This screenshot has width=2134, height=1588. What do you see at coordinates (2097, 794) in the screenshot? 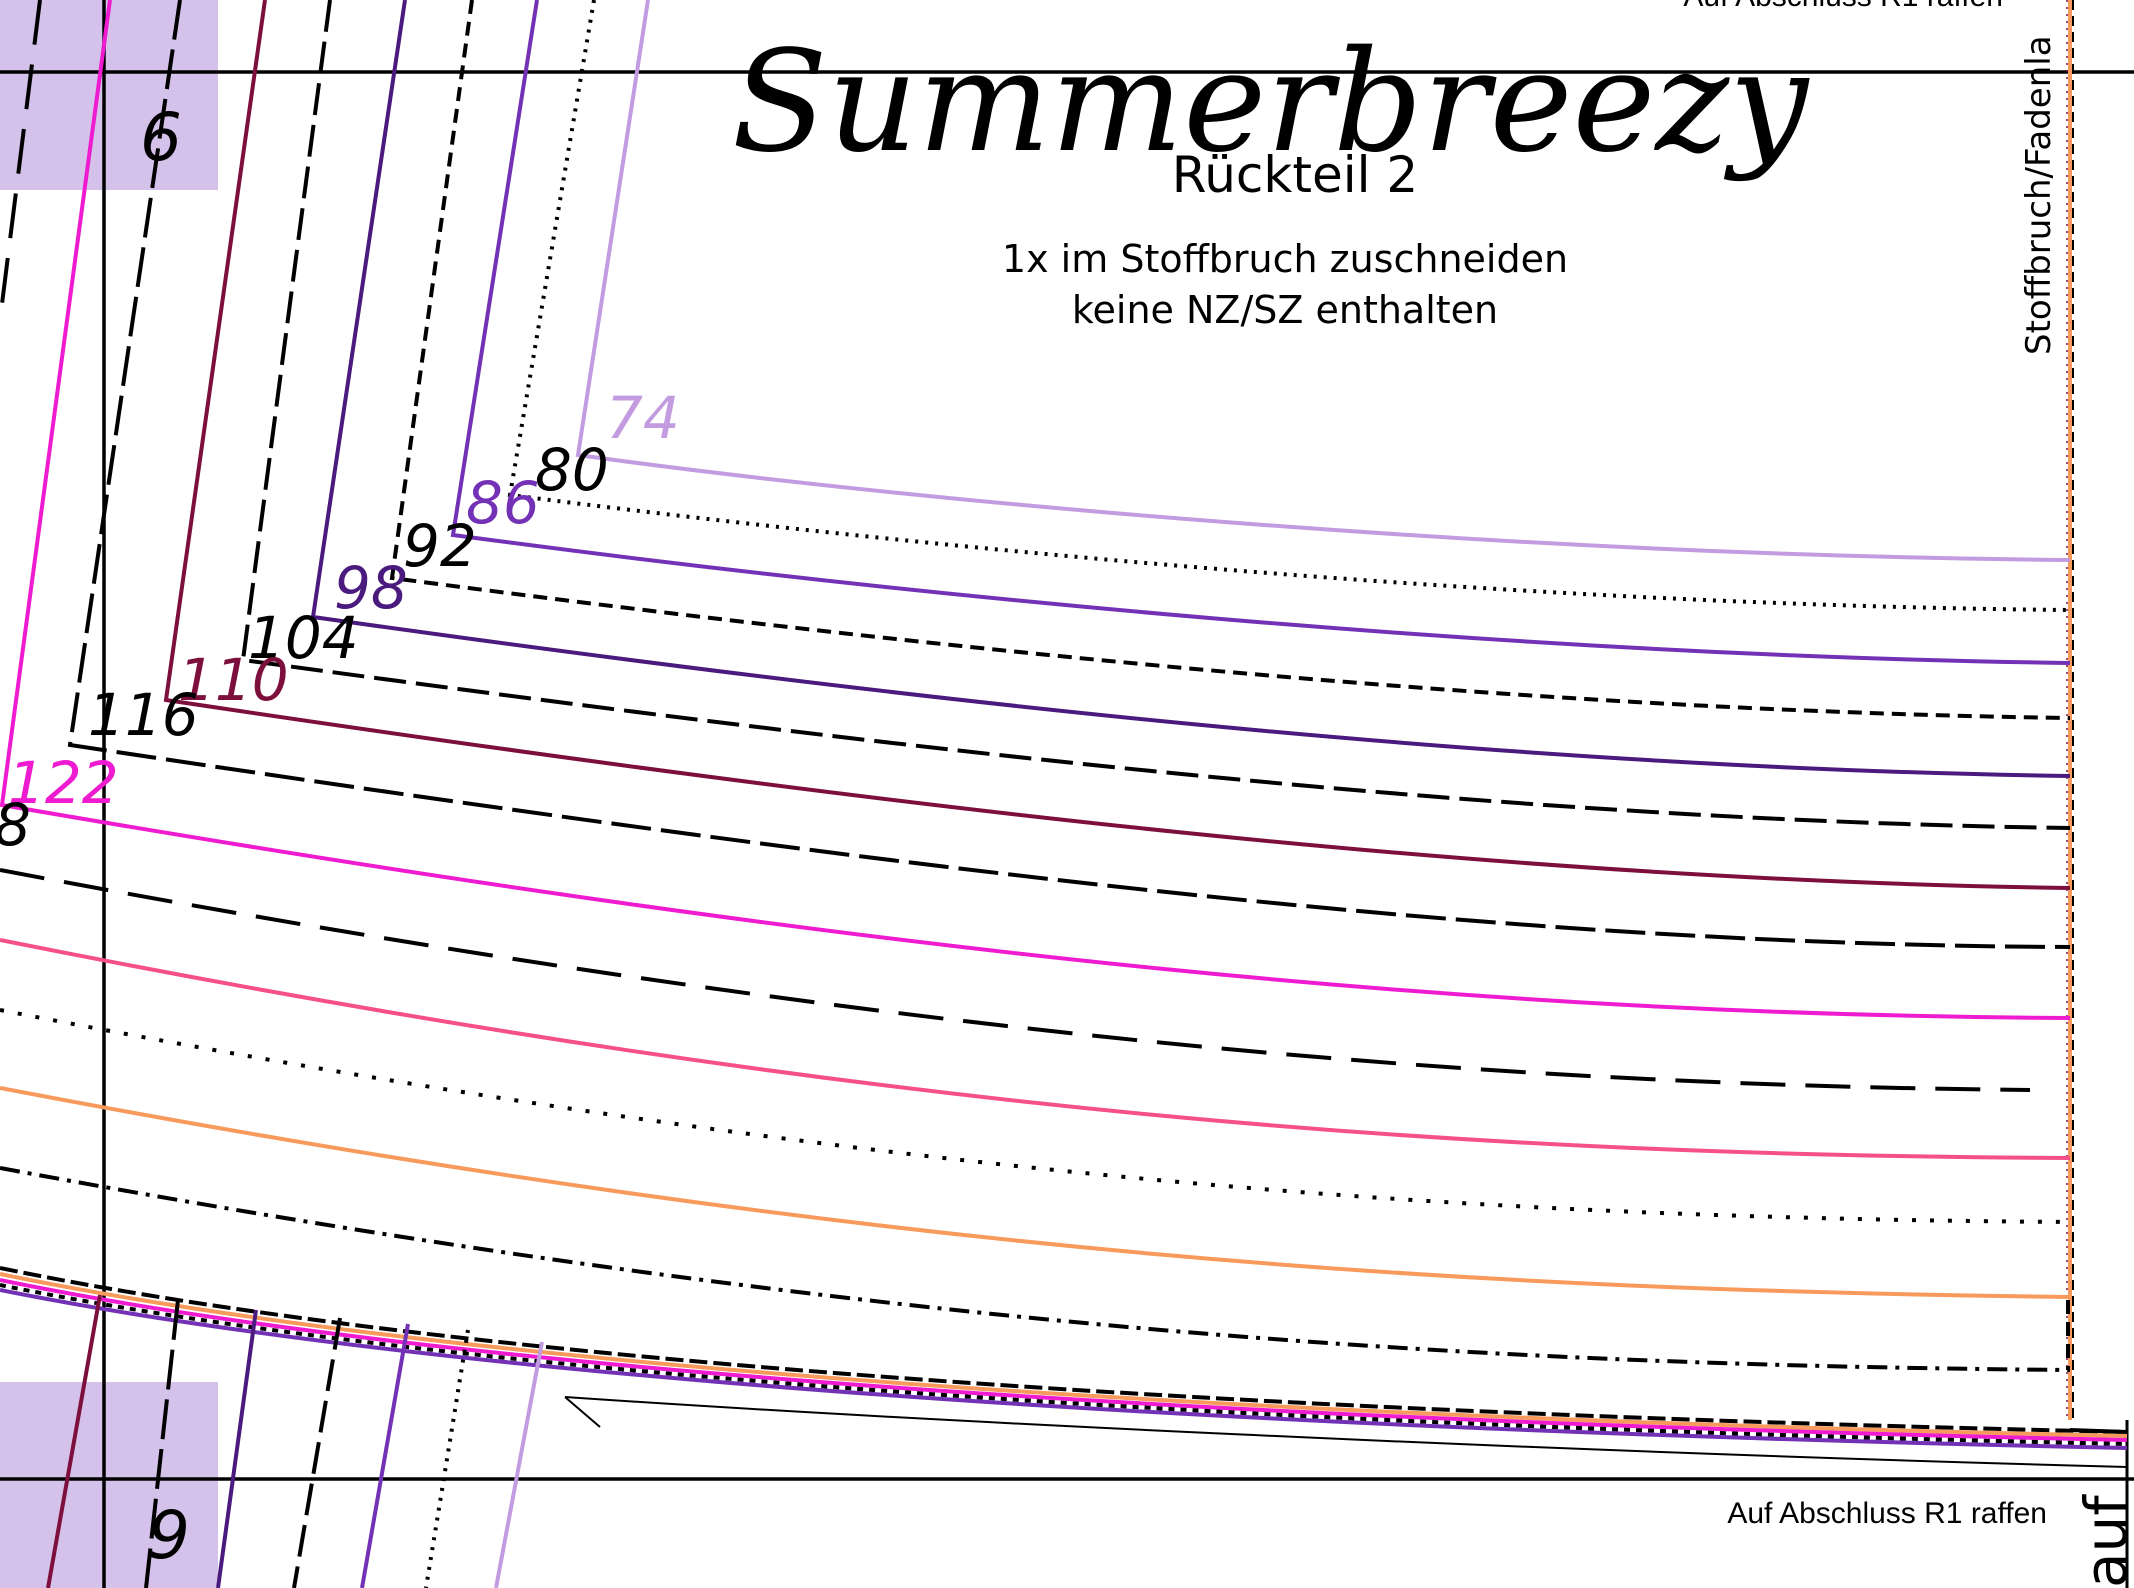
I see `fold-line` at bounding box center [2097, 794].